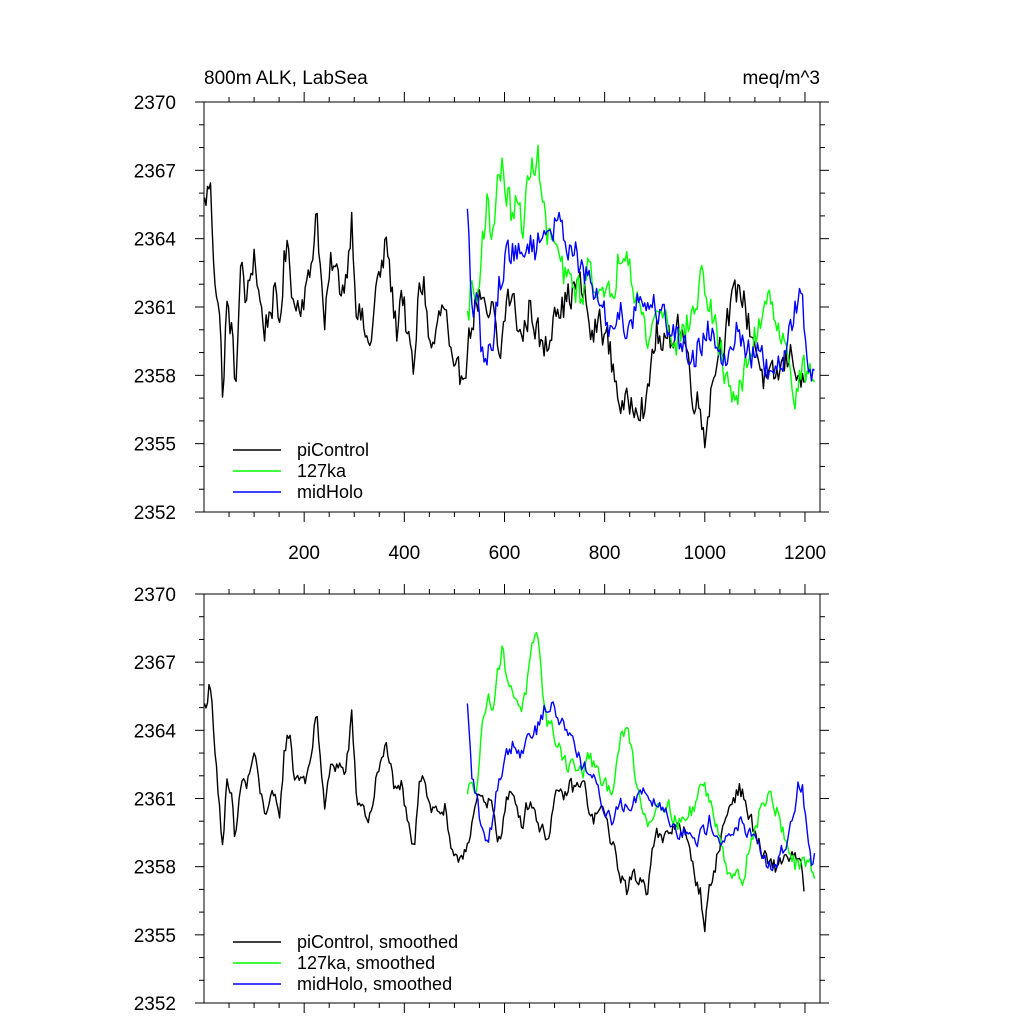 This screenshot has width=1024, height=1024. I want to click on series-line-picontrol-smoothed, so click(504, 808).